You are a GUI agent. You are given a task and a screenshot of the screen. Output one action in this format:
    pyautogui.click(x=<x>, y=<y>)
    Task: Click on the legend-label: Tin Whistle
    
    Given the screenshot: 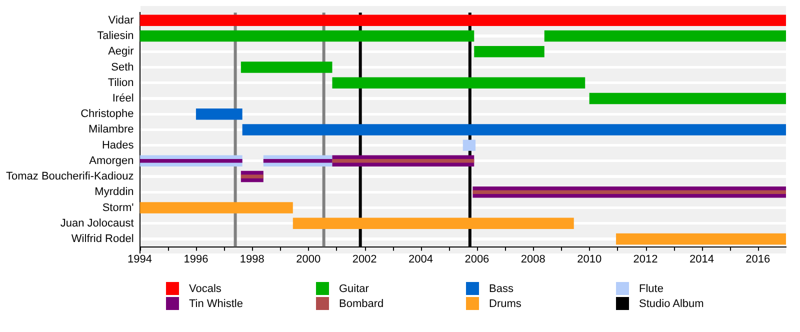 What is the action you would take?
    pyautogui.click(x=216, y=304)
    